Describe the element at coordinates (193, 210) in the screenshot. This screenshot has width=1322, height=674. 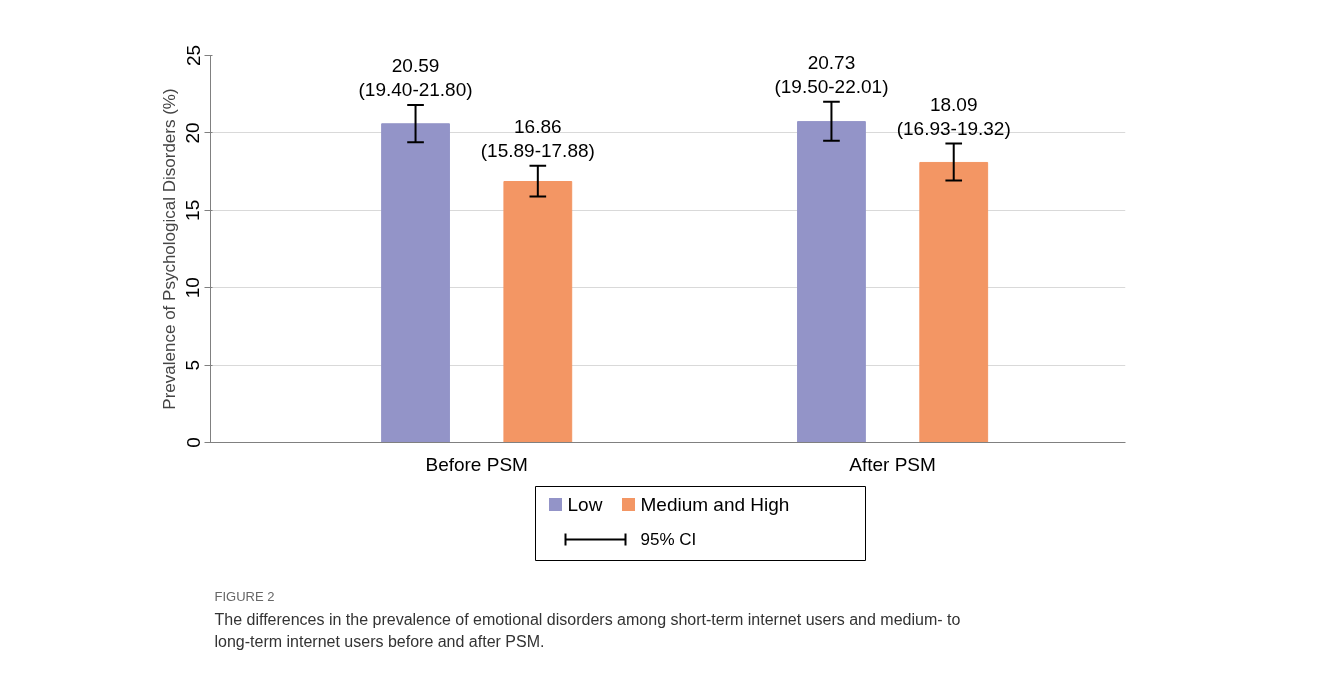
I see `y-tick-label: 15` at that location.